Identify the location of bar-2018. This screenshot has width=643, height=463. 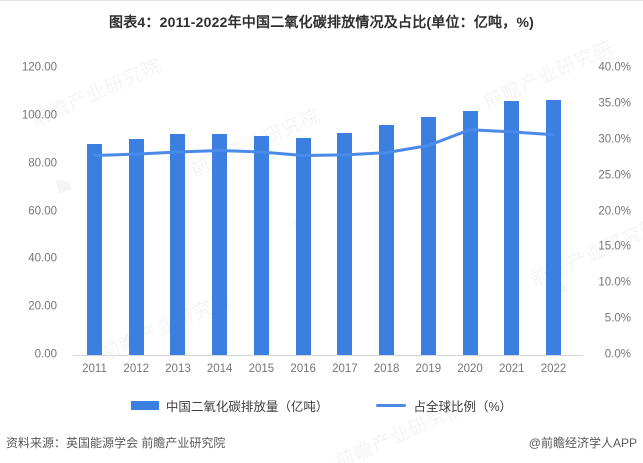
(387, 239).